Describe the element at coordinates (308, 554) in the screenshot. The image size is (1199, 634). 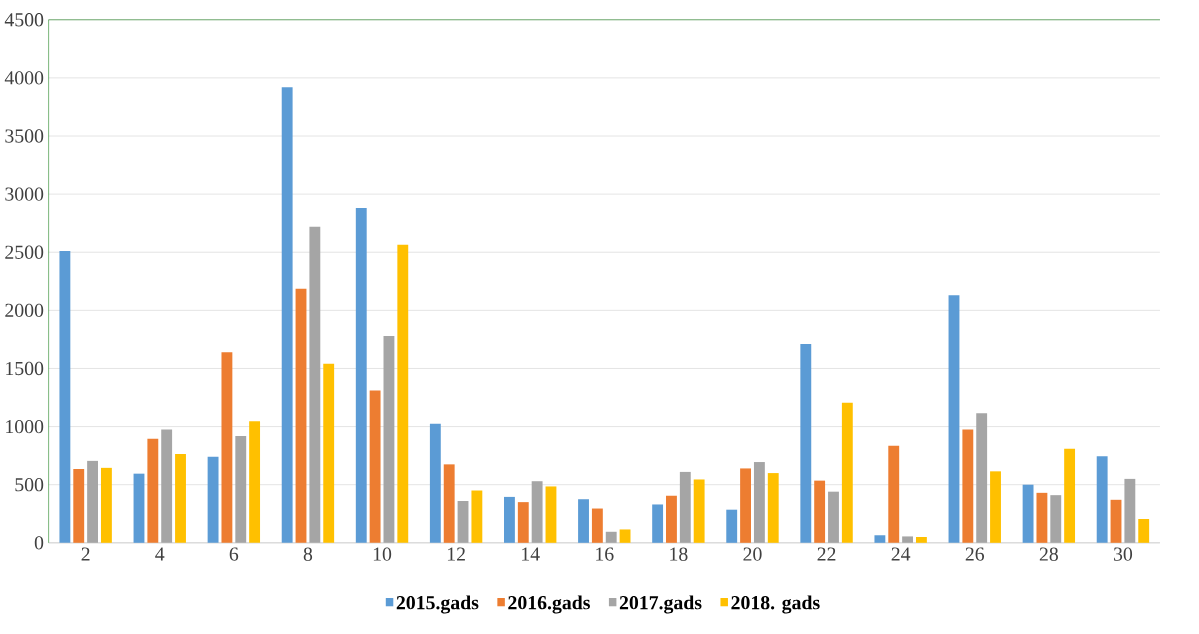
I see `x-tick-label: 8` at that location.